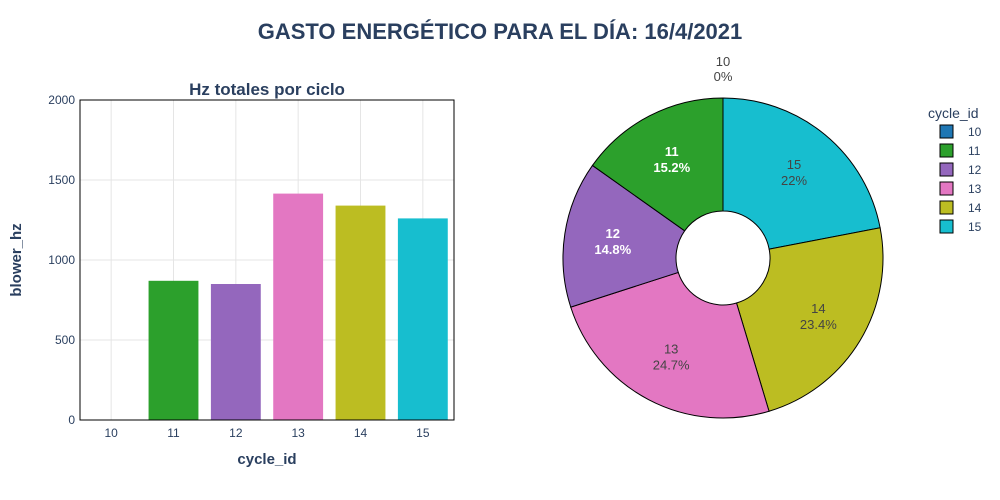 This screenshot has width=1000, height=500. Describe the element at coordinates (671, 159) in the screenshot. I see `slice-label-11: 11 15.2%` at that location.